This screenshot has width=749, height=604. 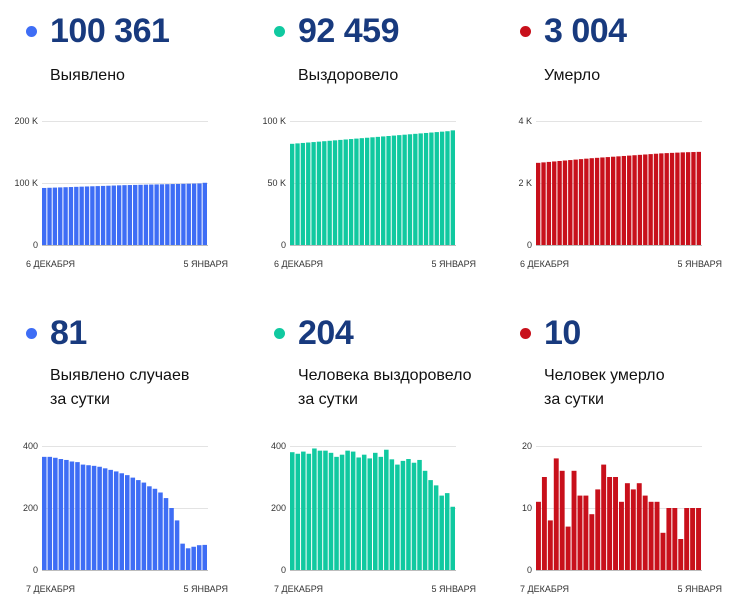 What do you see at coordinates (26, 121) in the screenshot?
I see `y-tick-label: 200 K` at bounding box center [26, 121].